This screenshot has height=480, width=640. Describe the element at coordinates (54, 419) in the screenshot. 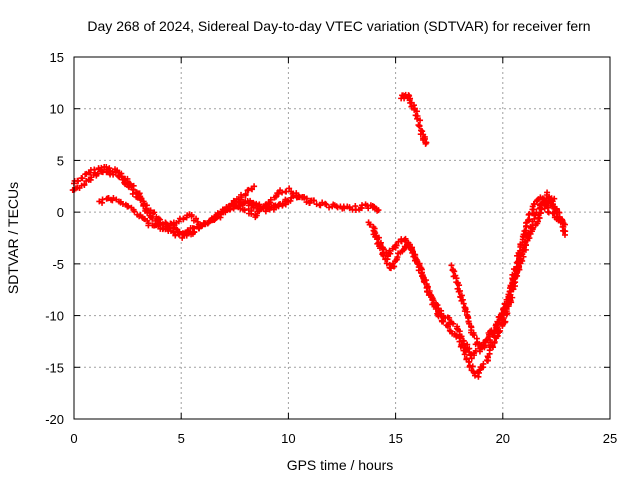

I see `y-tick-label: -20` at that location.